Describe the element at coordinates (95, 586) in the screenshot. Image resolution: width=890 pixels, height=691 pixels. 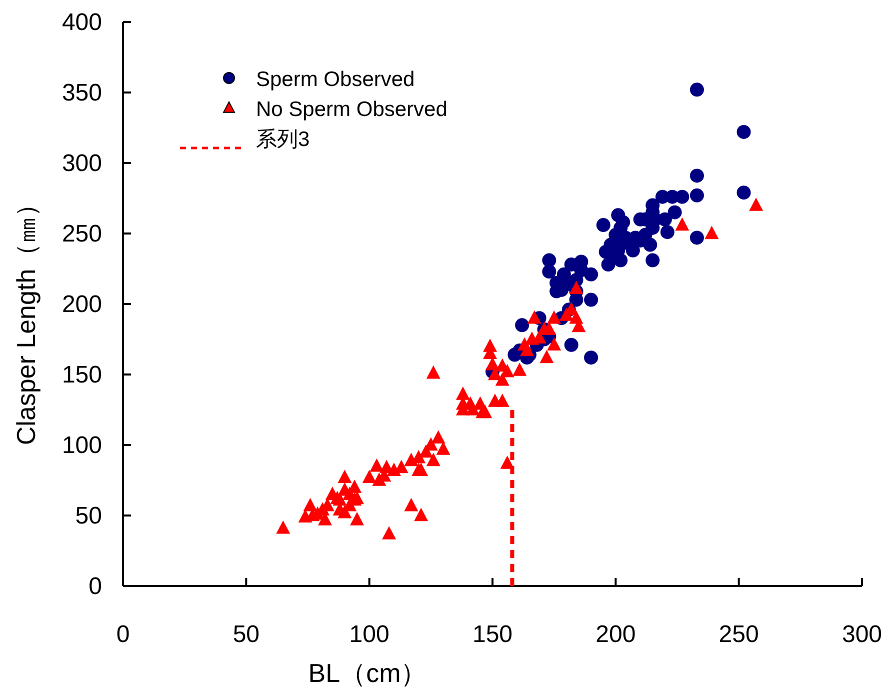
I see `y-tick-label: 0` at that location.